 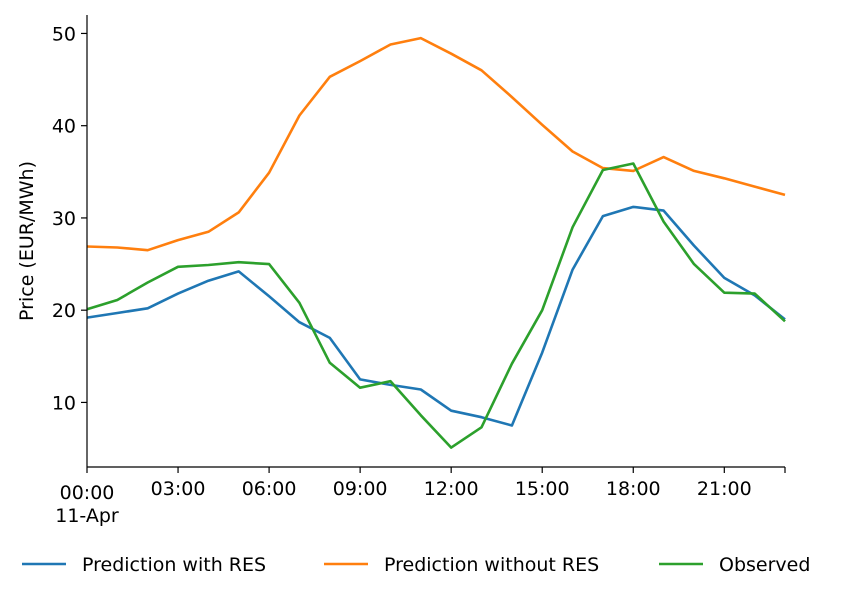 I want to click on x-tick-label: 09:00, so click(x=360, y=489).